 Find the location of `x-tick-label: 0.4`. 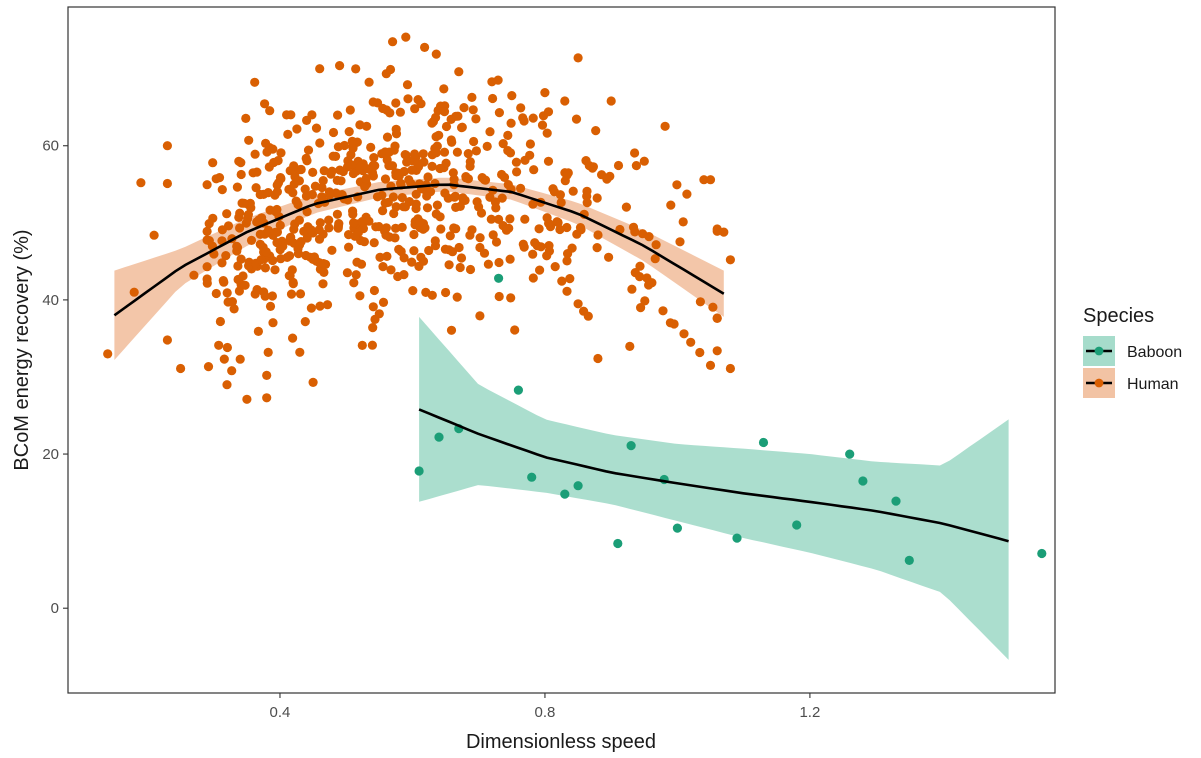

x-tick-label: 0.4 is located at coordinates (280, 712).